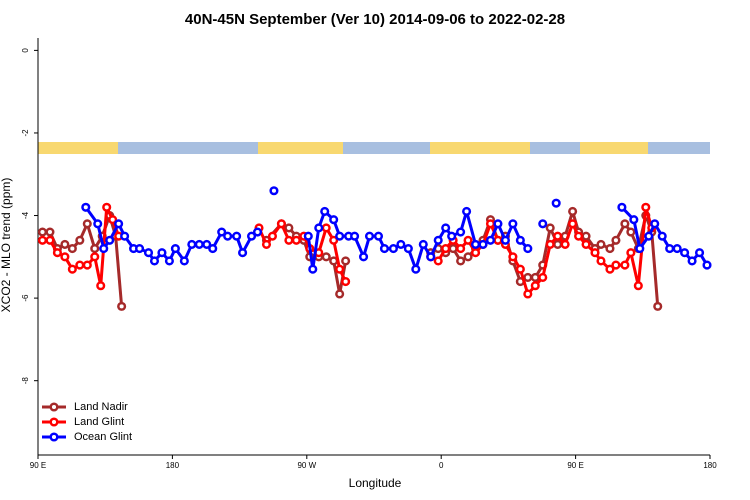  What do you see at coordinates (710, 465) in the screenshot?
I see `x-tick-label: 180` at bounding box center [710, 465].